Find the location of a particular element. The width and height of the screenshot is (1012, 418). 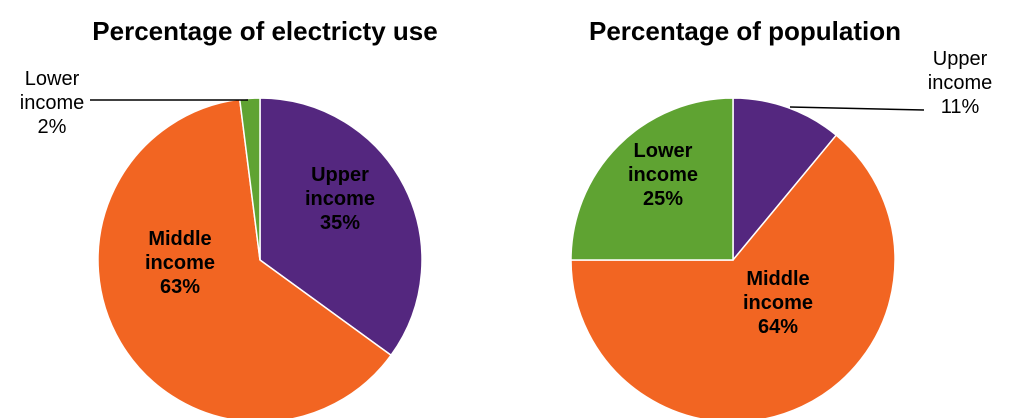

chart-title: Percentage of population is located at coordinates (745, 31).